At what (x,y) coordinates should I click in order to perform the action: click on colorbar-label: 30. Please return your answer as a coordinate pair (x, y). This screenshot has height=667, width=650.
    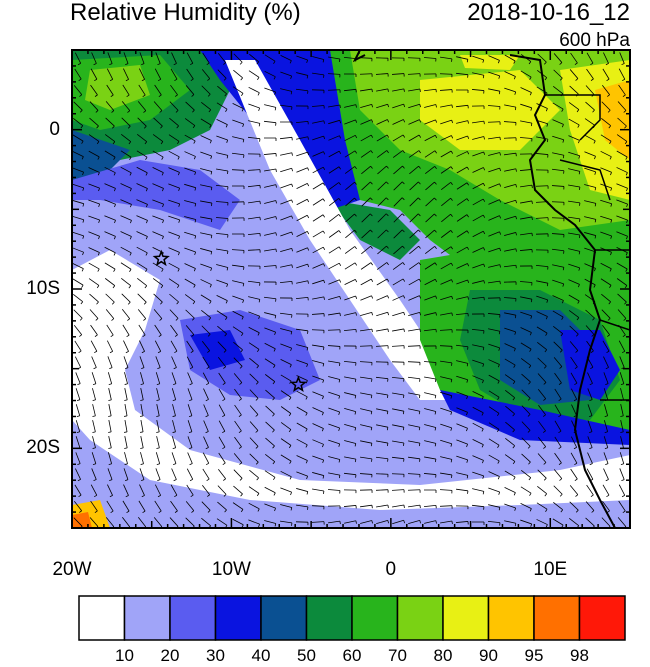
    Looking at the image, I should click on (215, 655).